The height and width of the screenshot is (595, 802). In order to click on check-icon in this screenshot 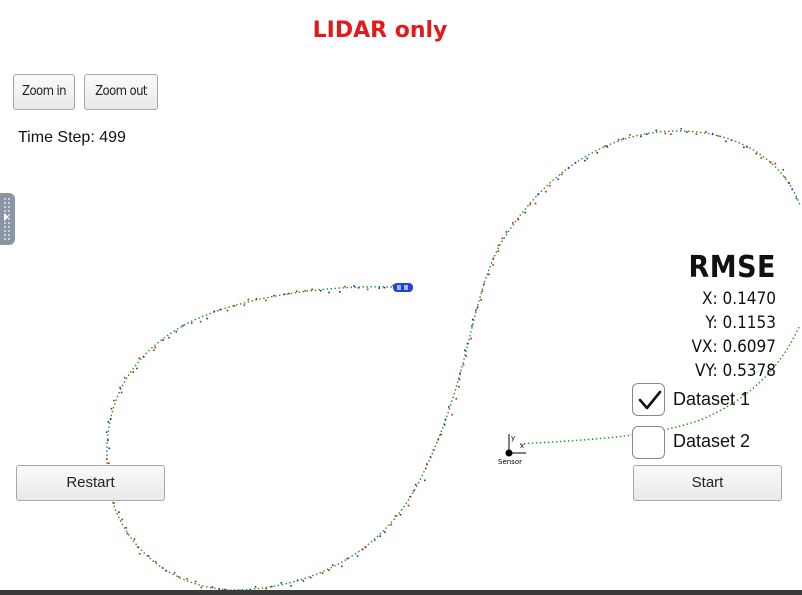, I will do `click(650, 400)`.